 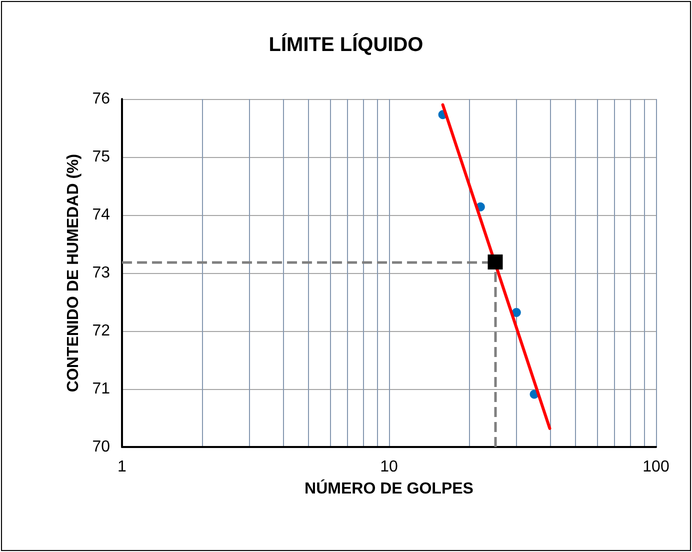 What do you see at coordinates (346, 44) in the screenshot?
I see `chart-title: LÍMITE LÍQUIDO` at bounding box center [346, 44].